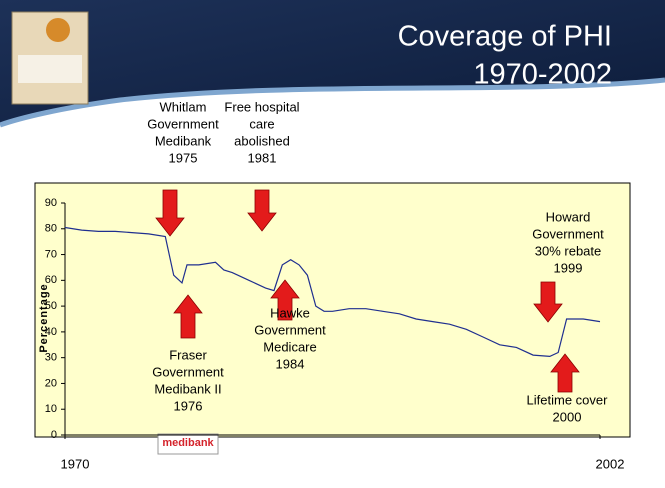 The width and height of the screenshot is (665, 488). What do you see at coordinates (290, 312) in the screenshot?
I see `annotation: Hawke` at bounding box center [290, 312].